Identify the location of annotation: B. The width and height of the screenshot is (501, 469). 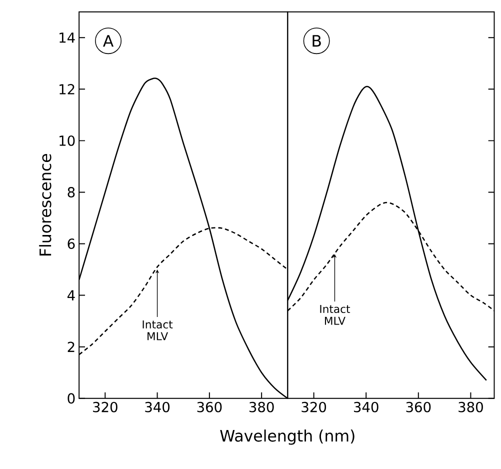
(316, 41).